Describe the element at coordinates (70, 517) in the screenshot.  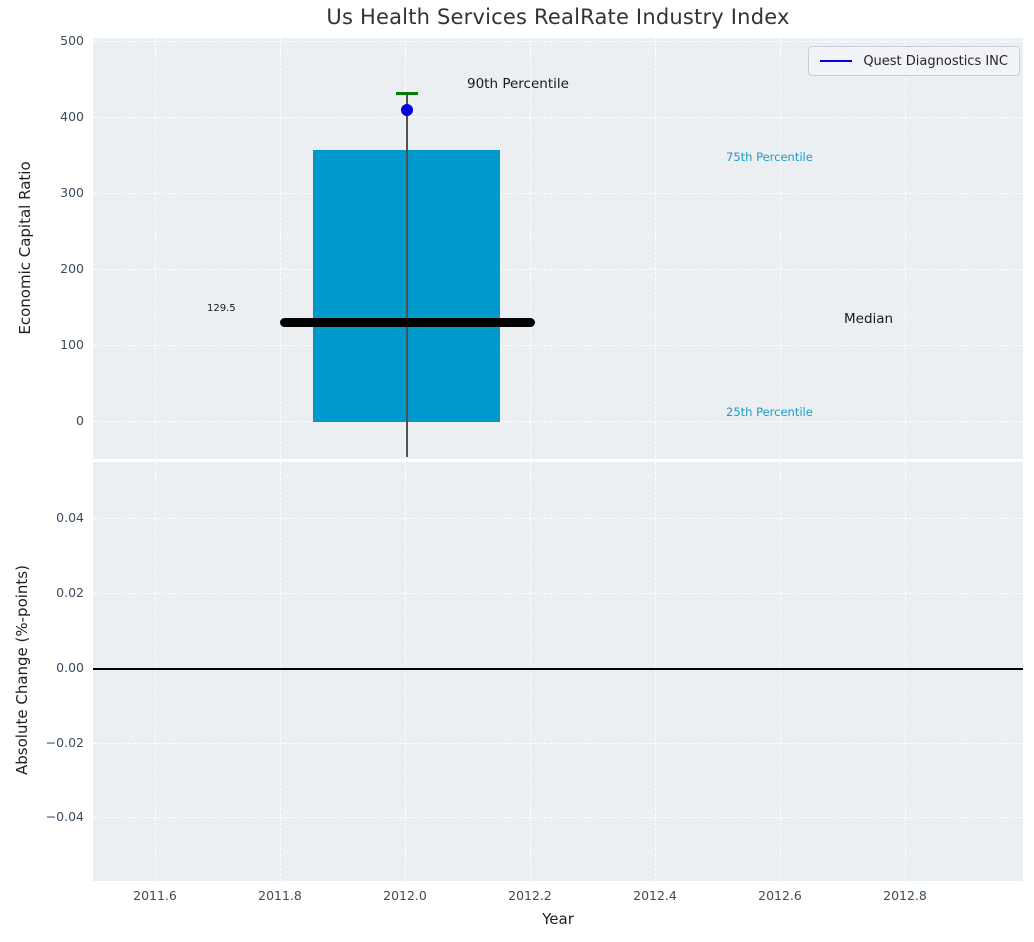
I see `y-tick-0.04: 0.04` at that location.